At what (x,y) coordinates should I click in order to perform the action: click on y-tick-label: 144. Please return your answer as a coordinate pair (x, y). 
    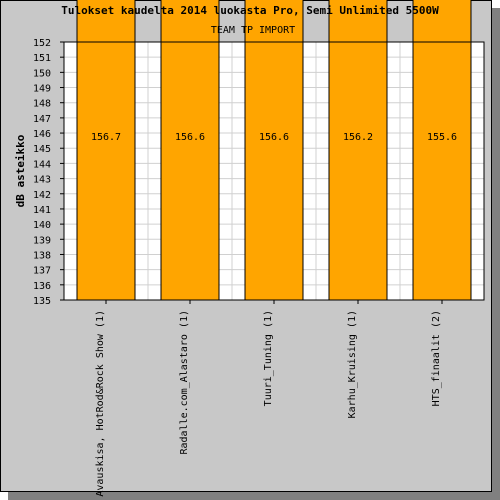
    Looking at the image, I should click on (42, 164).